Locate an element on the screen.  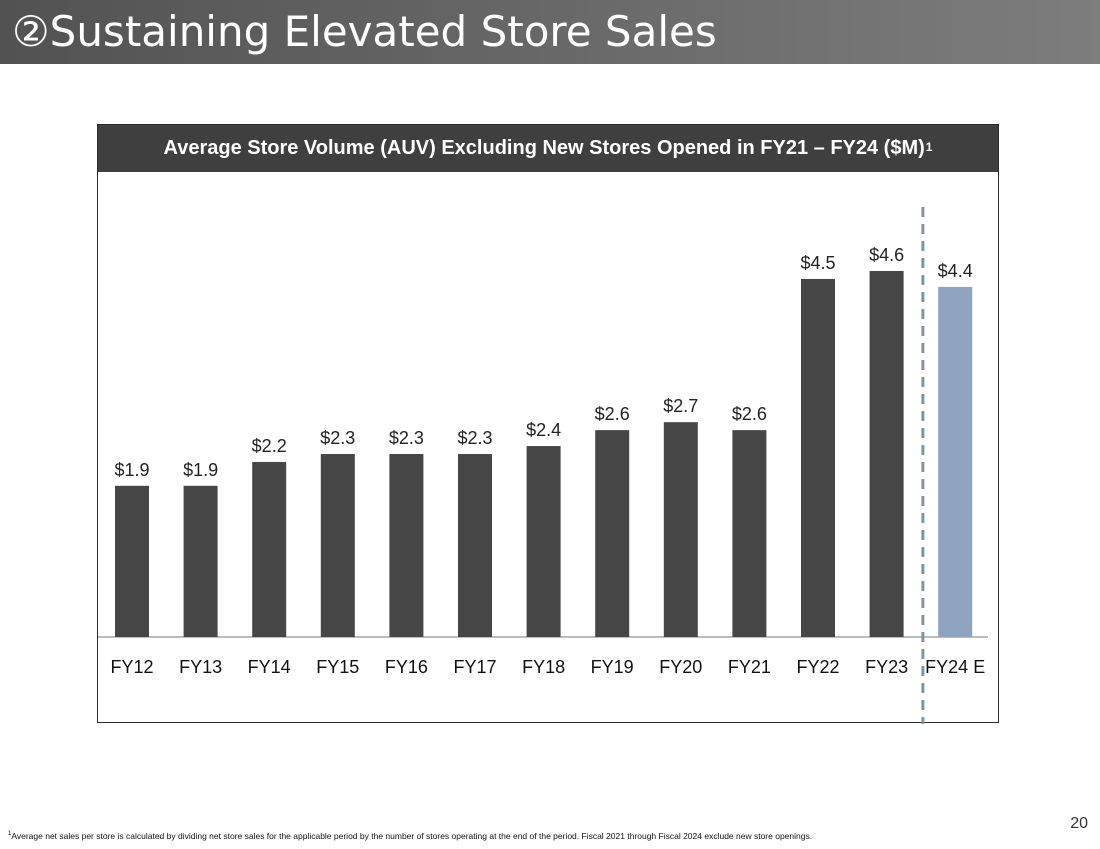
section-number-icon: ② is located at coordinates (31, 31).